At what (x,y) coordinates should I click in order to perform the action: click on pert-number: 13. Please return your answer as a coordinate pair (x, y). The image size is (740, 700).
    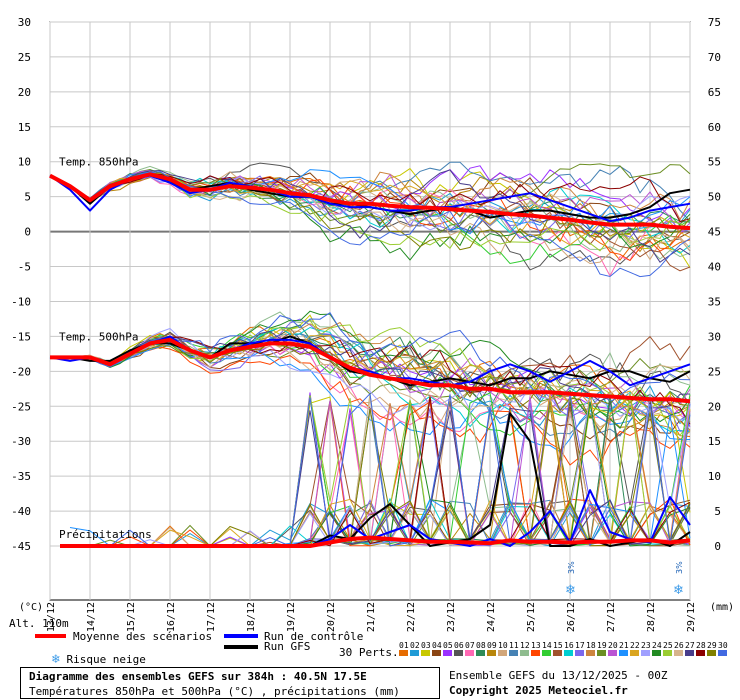
    Looking at the image, I should click on (536, 645).